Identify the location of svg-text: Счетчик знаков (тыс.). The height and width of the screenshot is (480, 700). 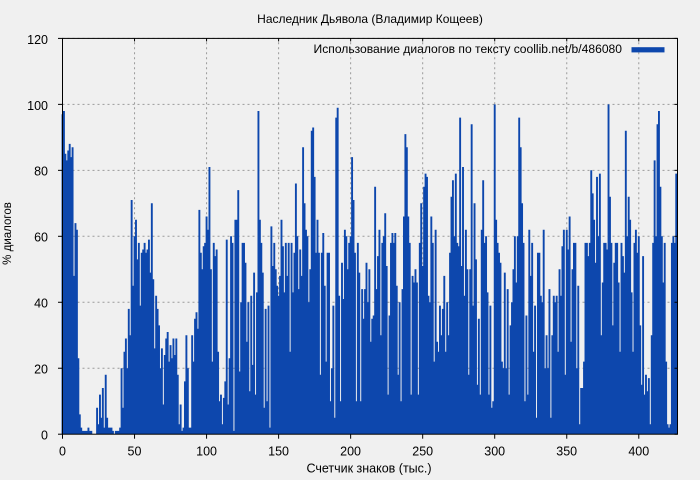
(368, 469).